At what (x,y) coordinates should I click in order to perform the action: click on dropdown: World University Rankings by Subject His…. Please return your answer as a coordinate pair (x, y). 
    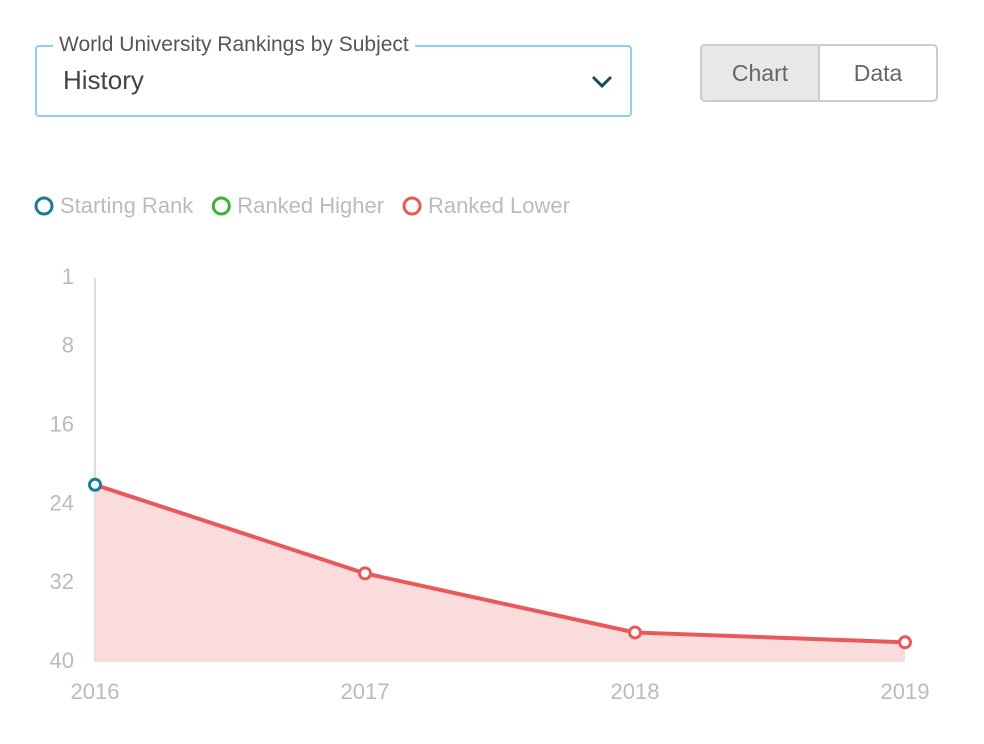
    Looking at the image, I should click on (333, 75).